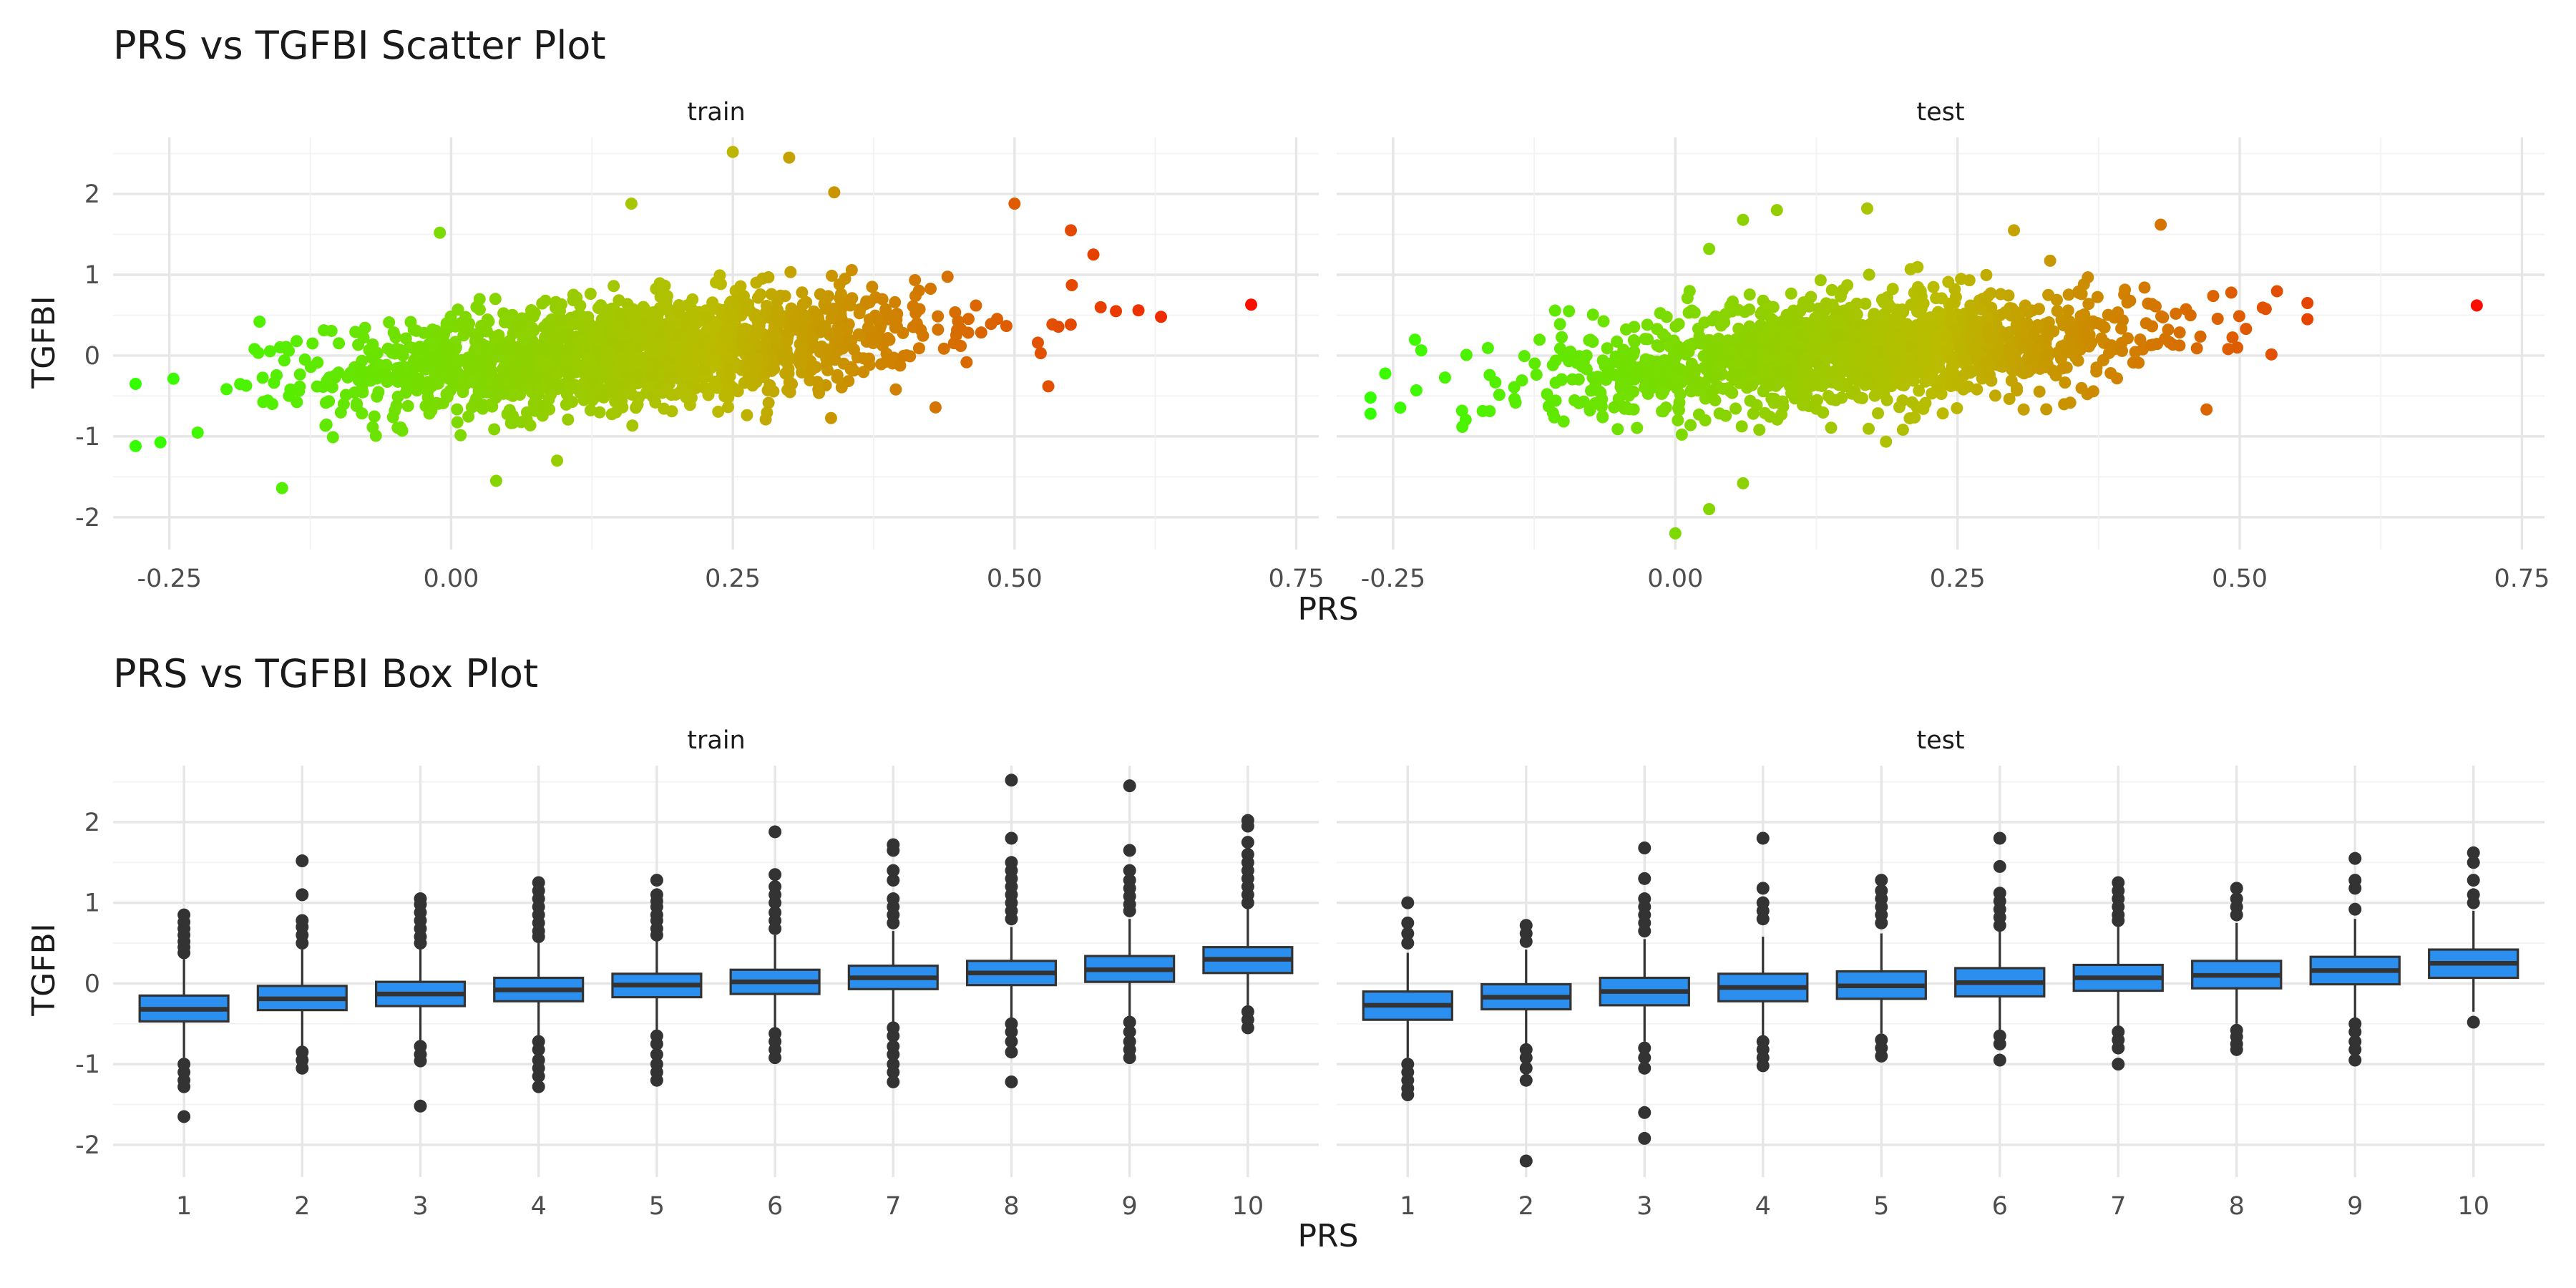 The width and height of the screenshot is (2576, 1288). What do you see at coordinates (87, 437) in the screenshot?
I see `scatter-train-y-tick-label: -1` at bounding box center [87, 437].